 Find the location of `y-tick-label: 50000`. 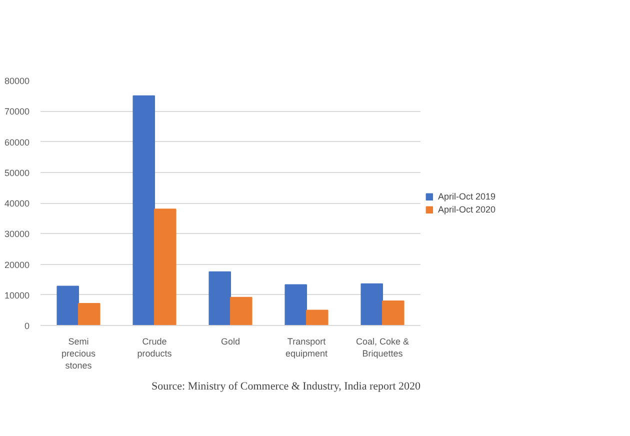

y-tick-label: 50000 is located at coordinates (17, 173).